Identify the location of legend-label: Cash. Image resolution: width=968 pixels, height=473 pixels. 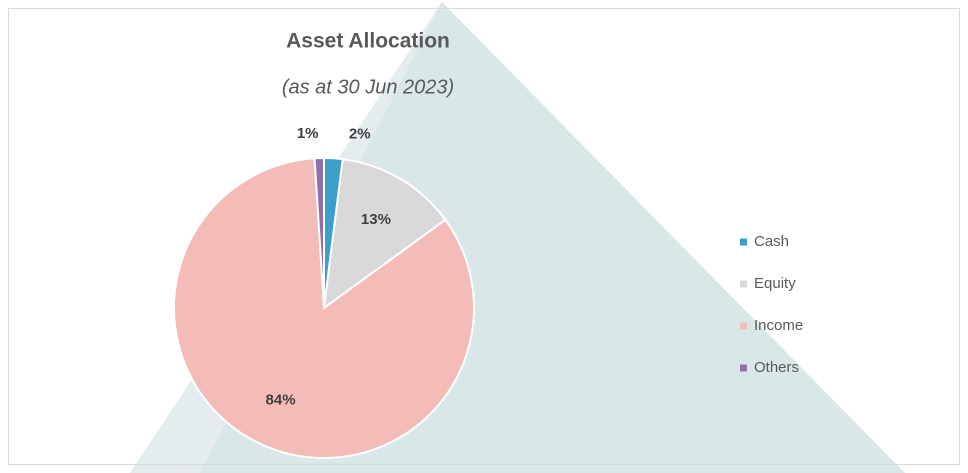
(771, 241).